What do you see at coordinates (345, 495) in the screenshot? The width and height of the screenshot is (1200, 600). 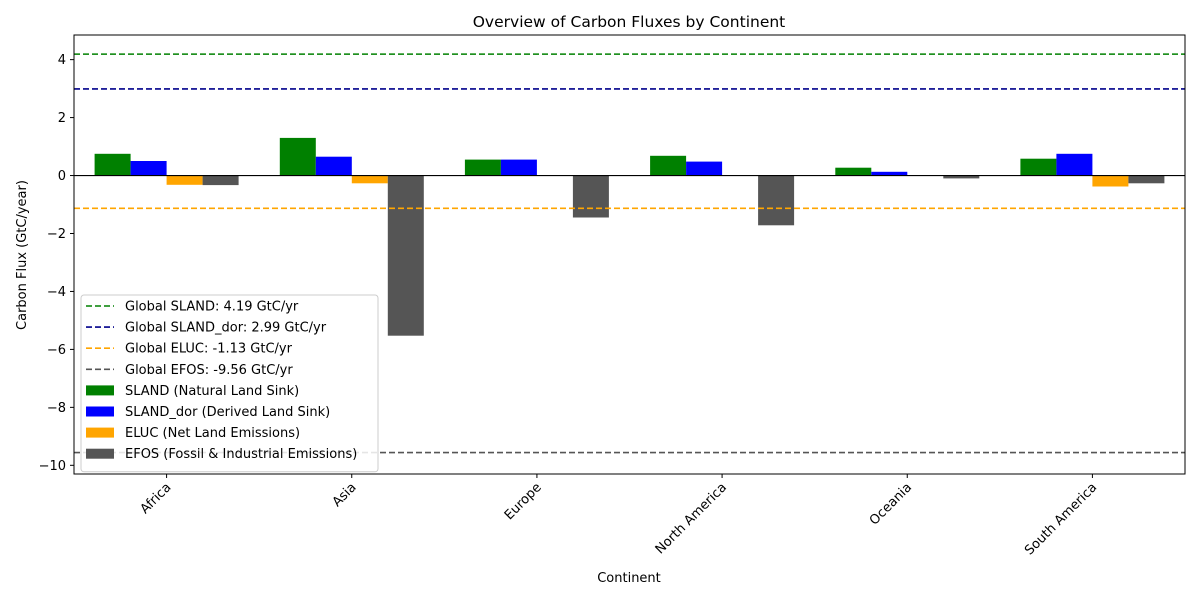 I see `x-tick-label-1: Asia` at bounding box center [345, 495].